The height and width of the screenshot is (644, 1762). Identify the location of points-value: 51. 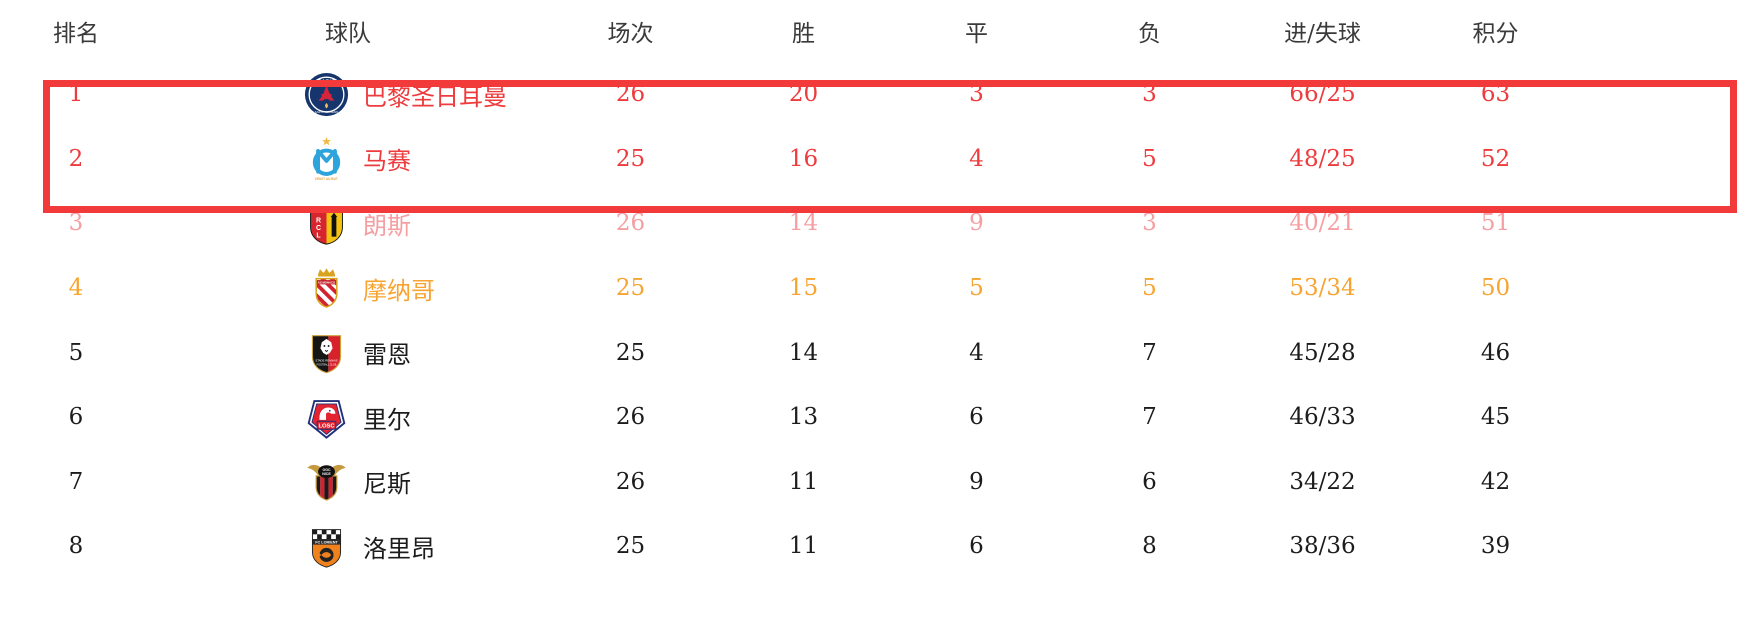
(1495, 223).